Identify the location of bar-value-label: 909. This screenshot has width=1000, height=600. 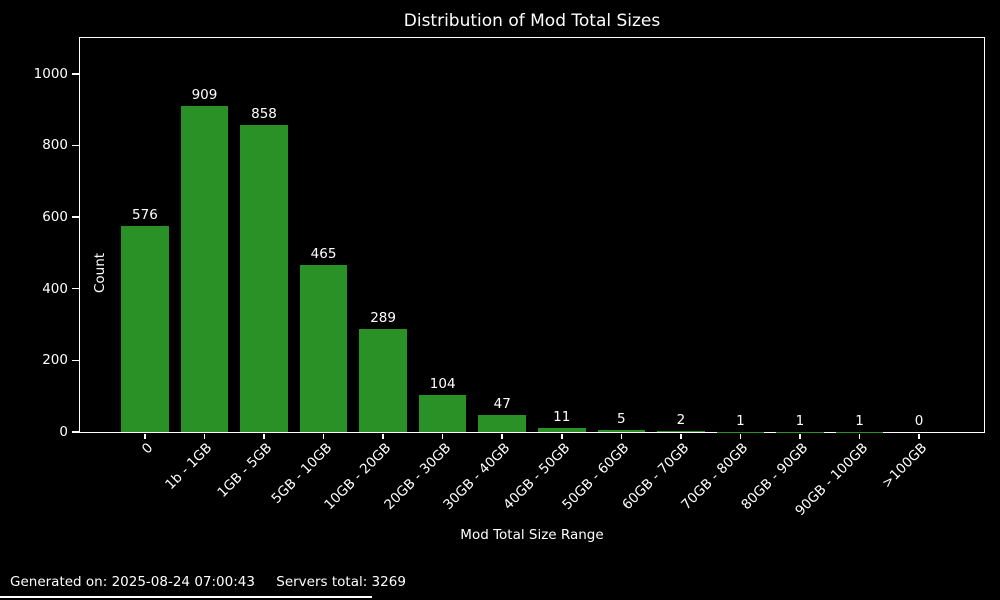
(204, 95).